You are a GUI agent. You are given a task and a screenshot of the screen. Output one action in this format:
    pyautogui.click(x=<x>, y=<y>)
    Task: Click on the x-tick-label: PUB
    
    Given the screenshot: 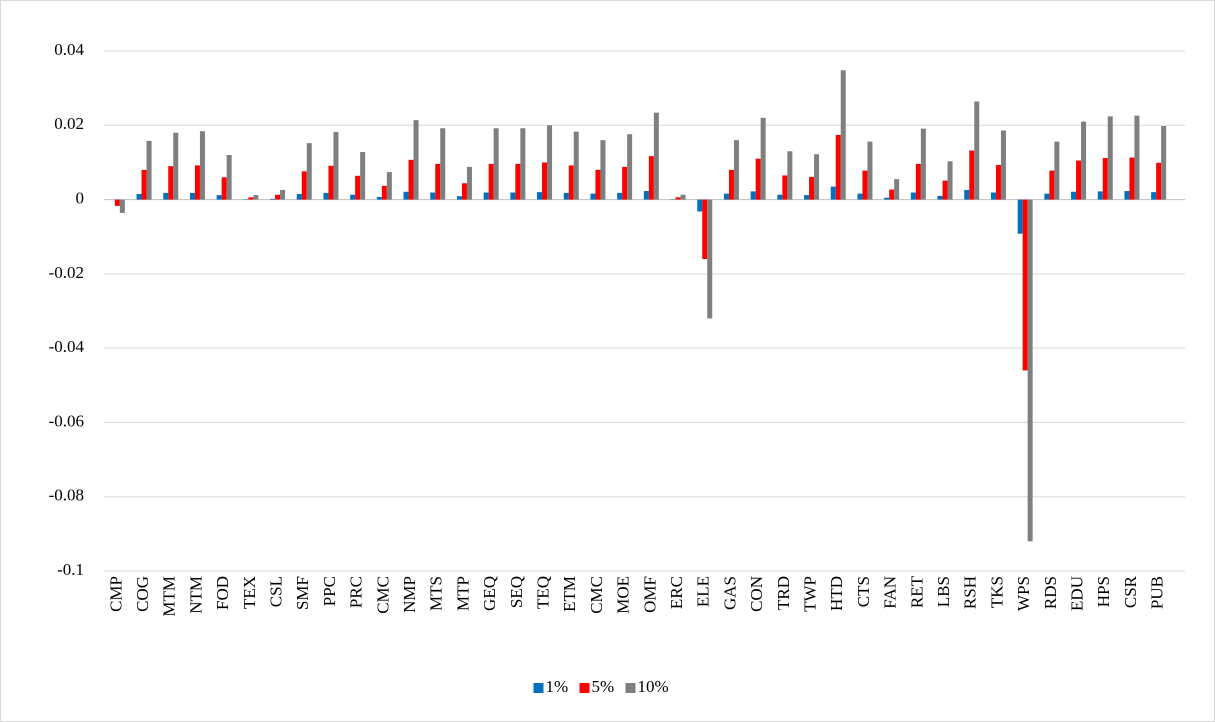 What is the action you would take?
    pyautogui.click(x=1157, y=592)
    